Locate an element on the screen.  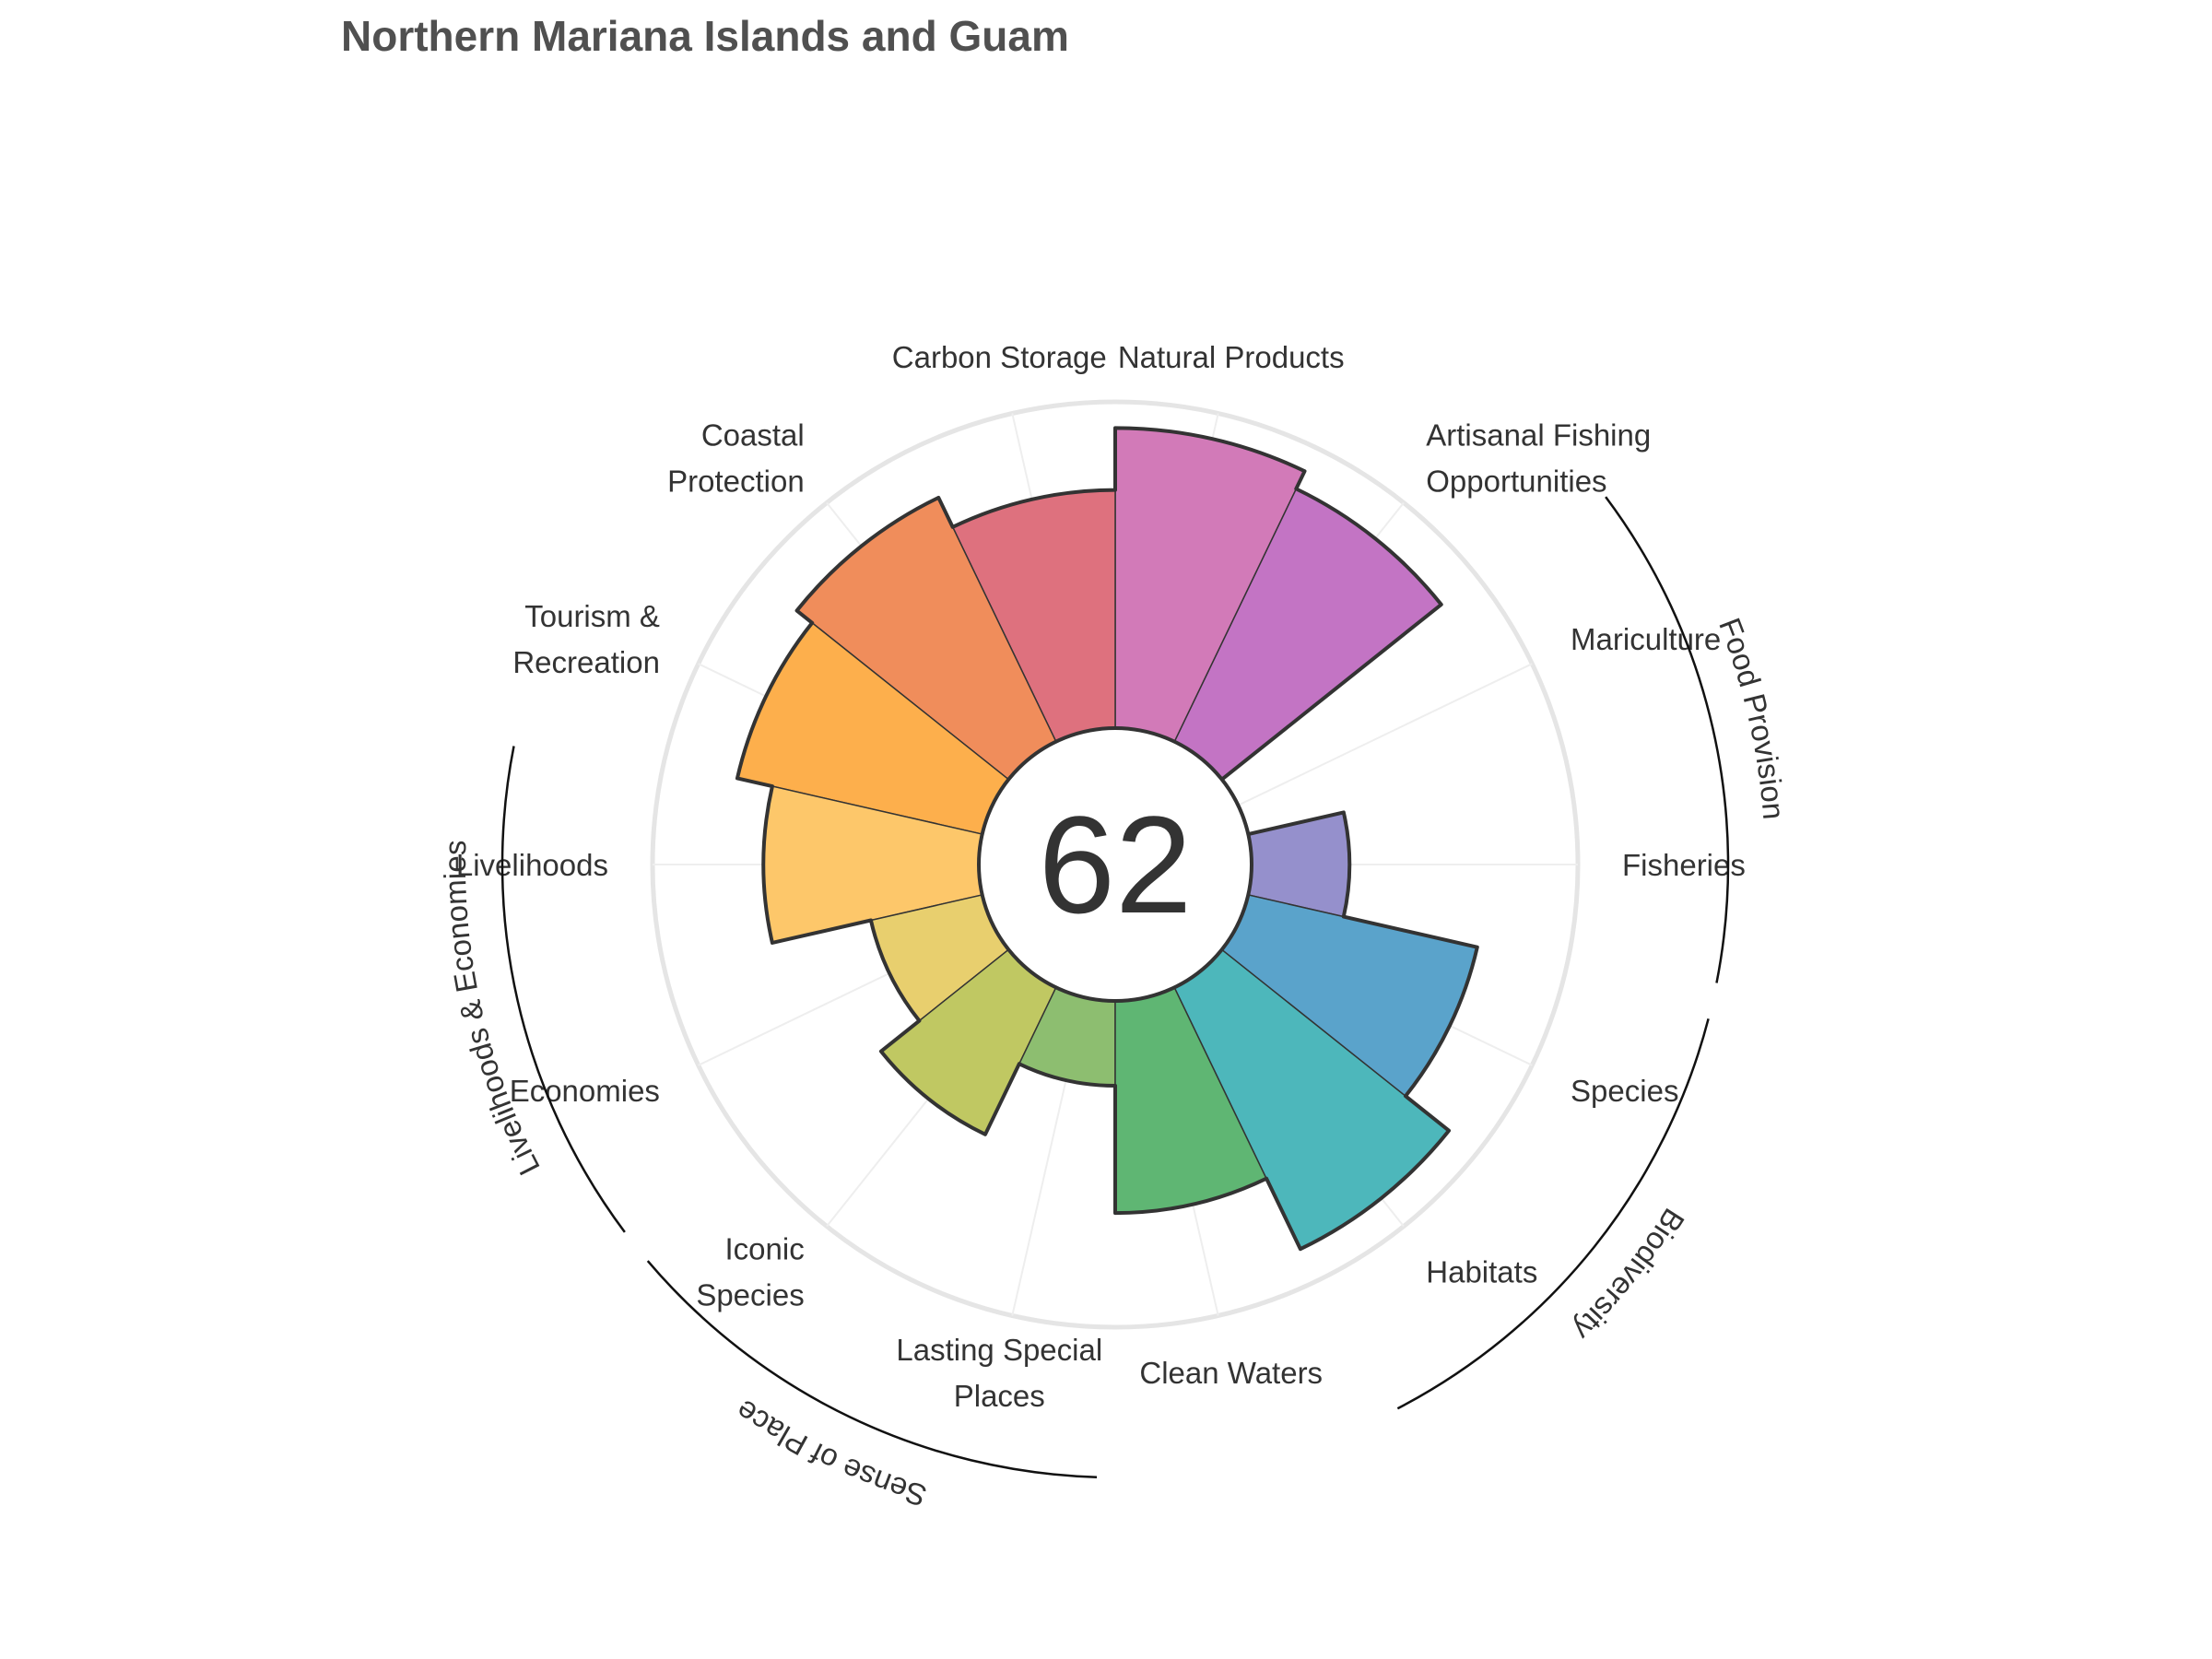
label-livelihoods: Livelihoods is located at coordinates (532, 865).